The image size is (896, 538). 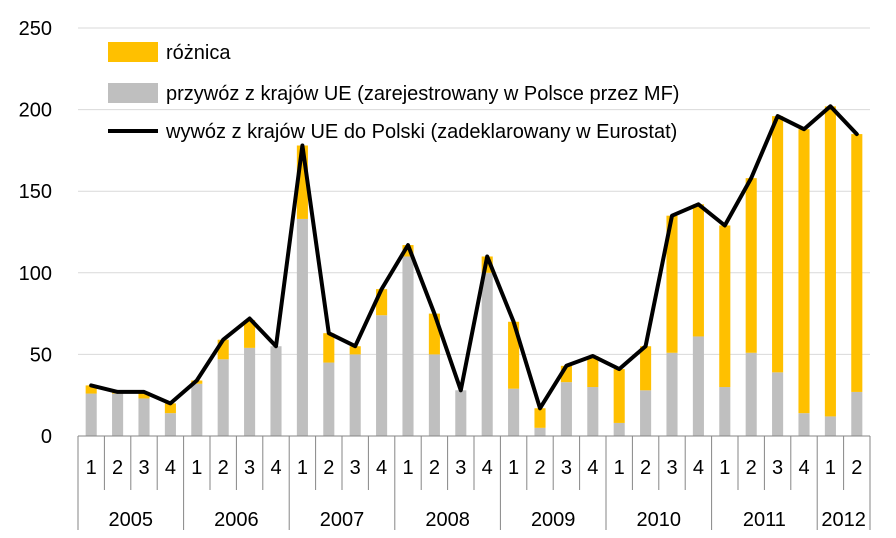 What do you see at coordinates (133, 93) in the screenshot?
I see `legend-swatch-import` at bounding box center [133, 93].